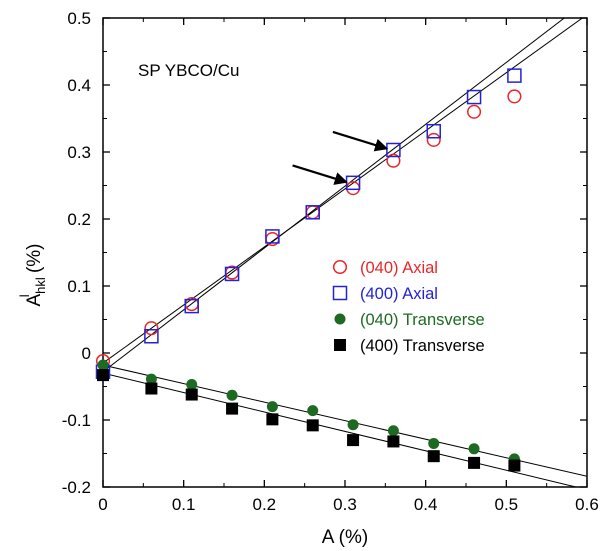 This screenshot has width=608, height=551. Describe the element at coordinates (399, 268) in the screenshot. I see `legend-label: (040) Axial` at that location.